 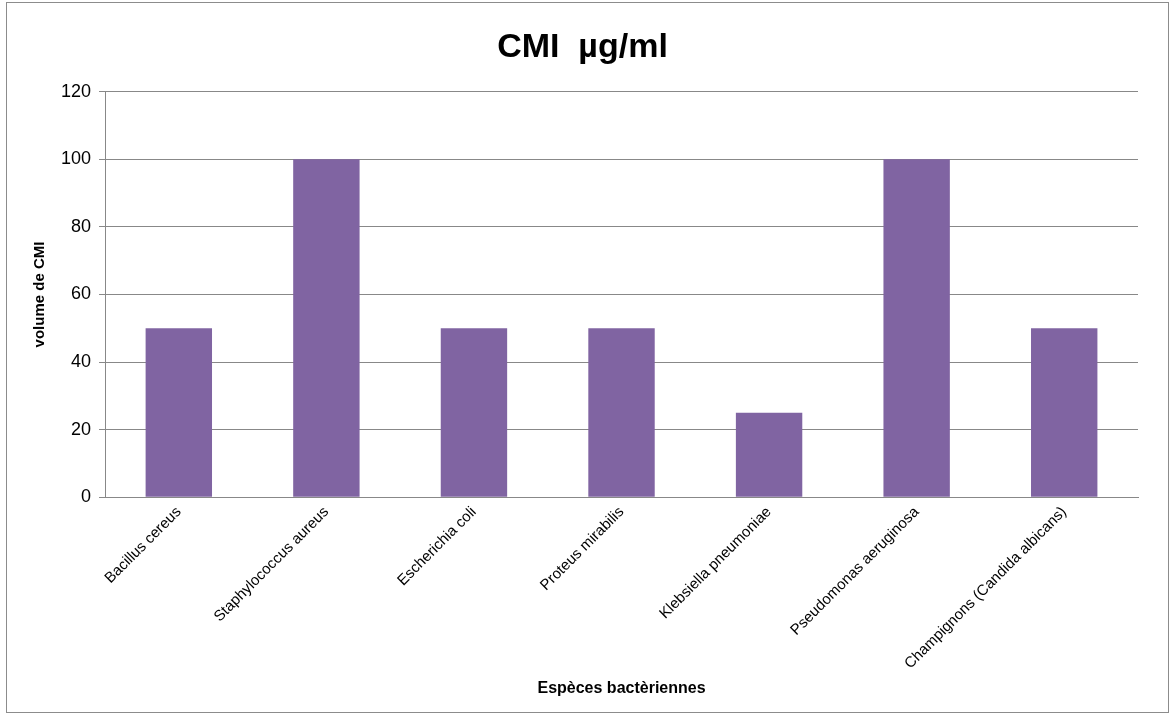 What do you see at coordinates (582, 44) in the screenshot?
I see `chart-title: CMI µg/ml` at bounding box center [582, 44].